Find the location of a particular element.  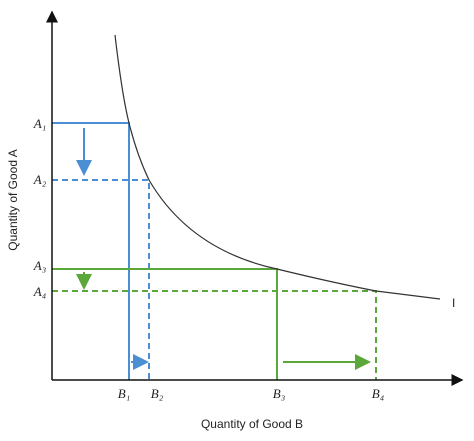

y-point-label: A₂ is located at coordinates (40, 179).